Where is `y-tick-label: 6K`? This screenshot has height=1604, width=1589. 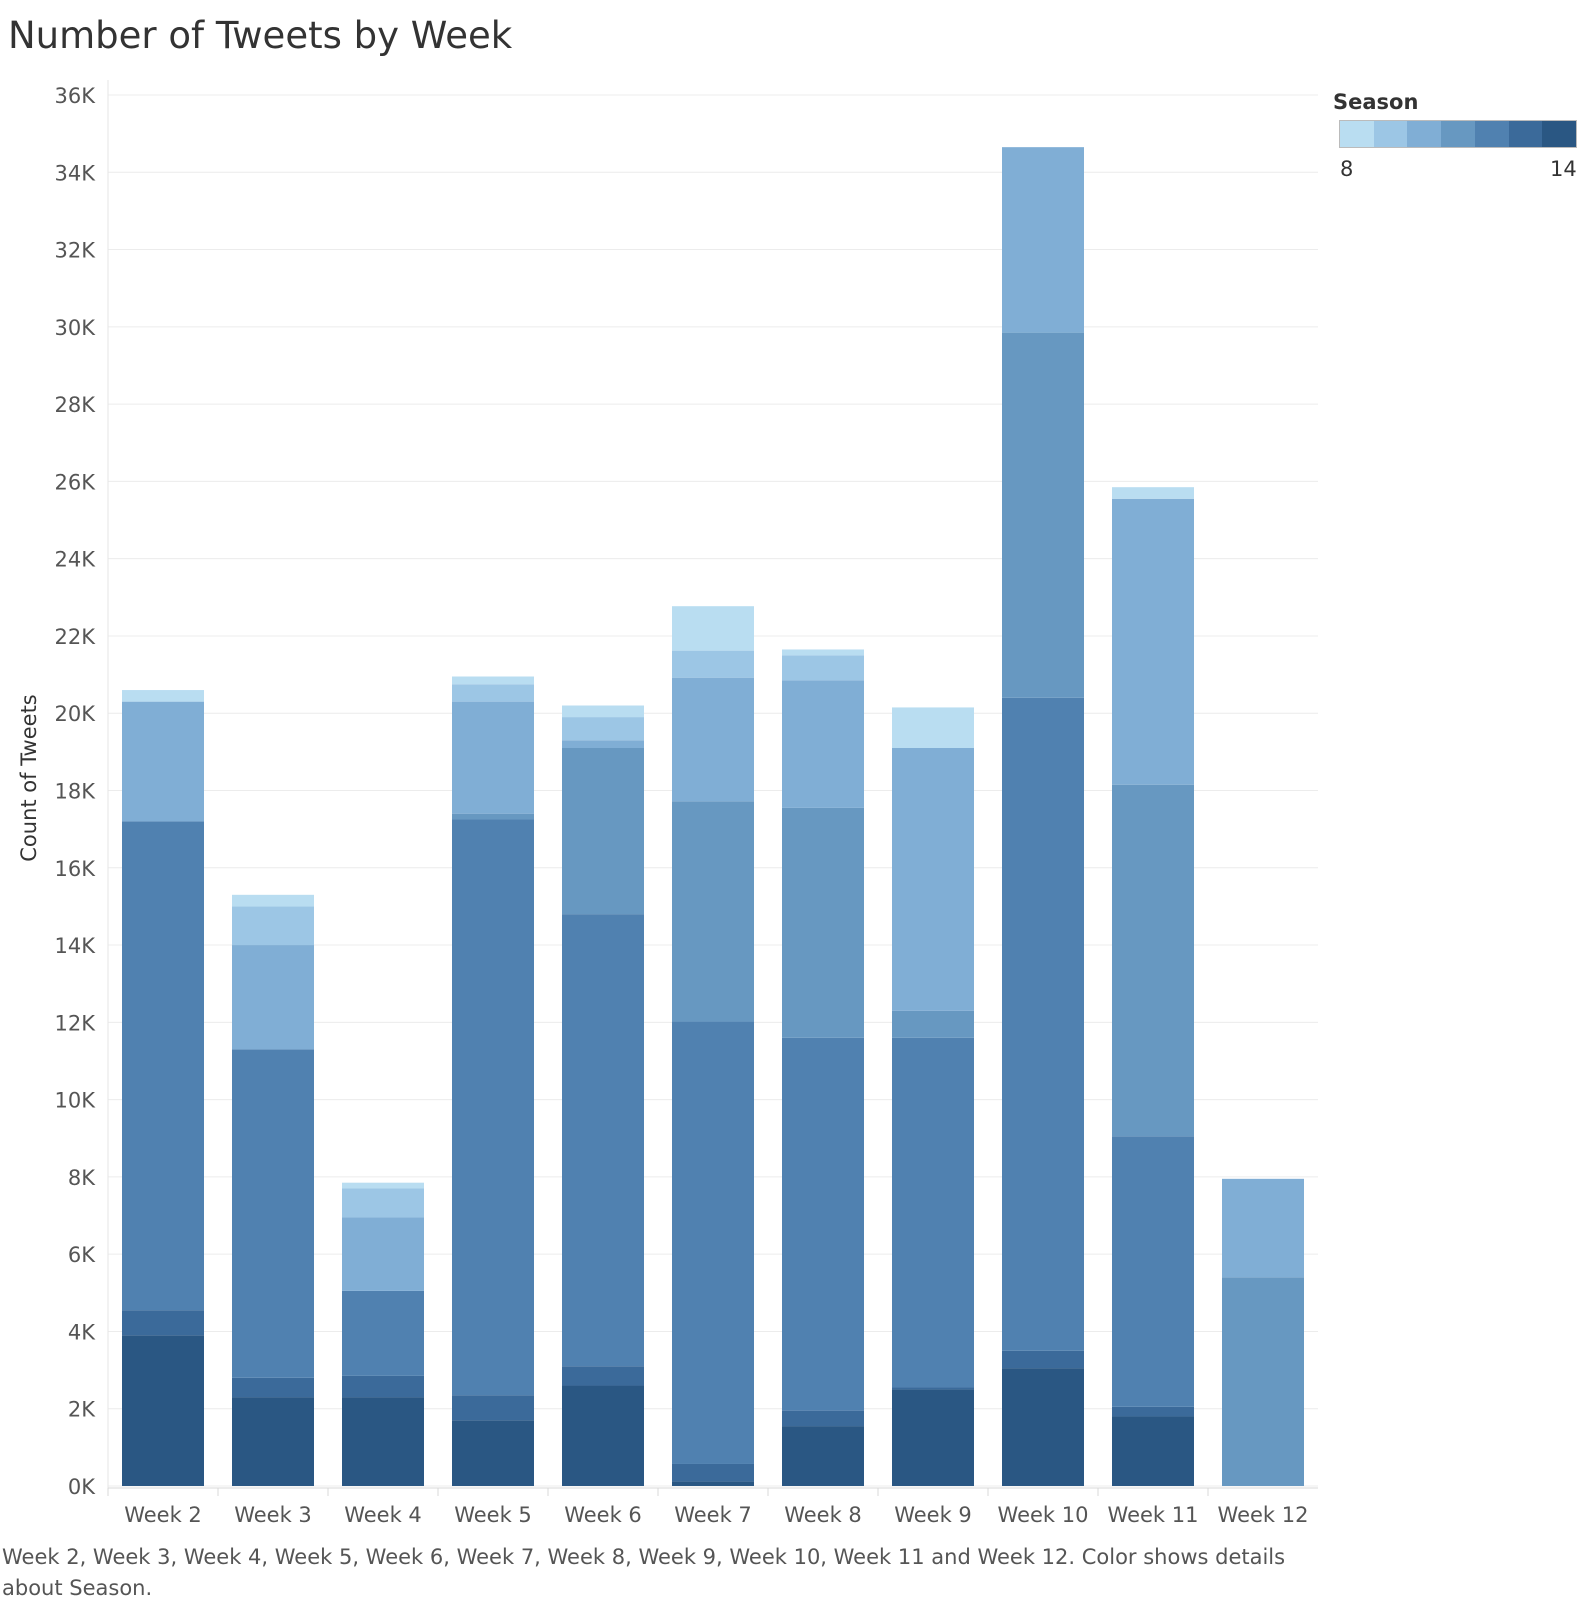 y-tick-label: 6K is located at coordinates (82, 1255).